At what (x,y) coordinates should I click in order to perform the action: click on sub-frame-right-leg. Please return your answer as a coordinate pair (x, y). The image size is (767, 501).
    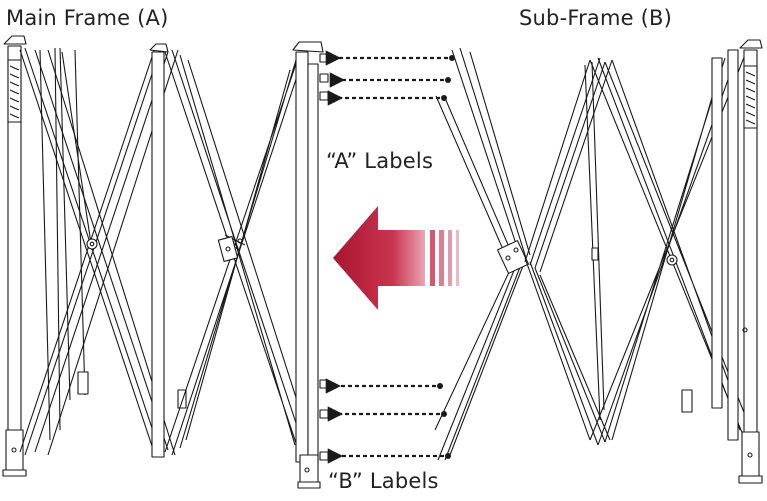
    Looking at the image, I should click on (714, 261).